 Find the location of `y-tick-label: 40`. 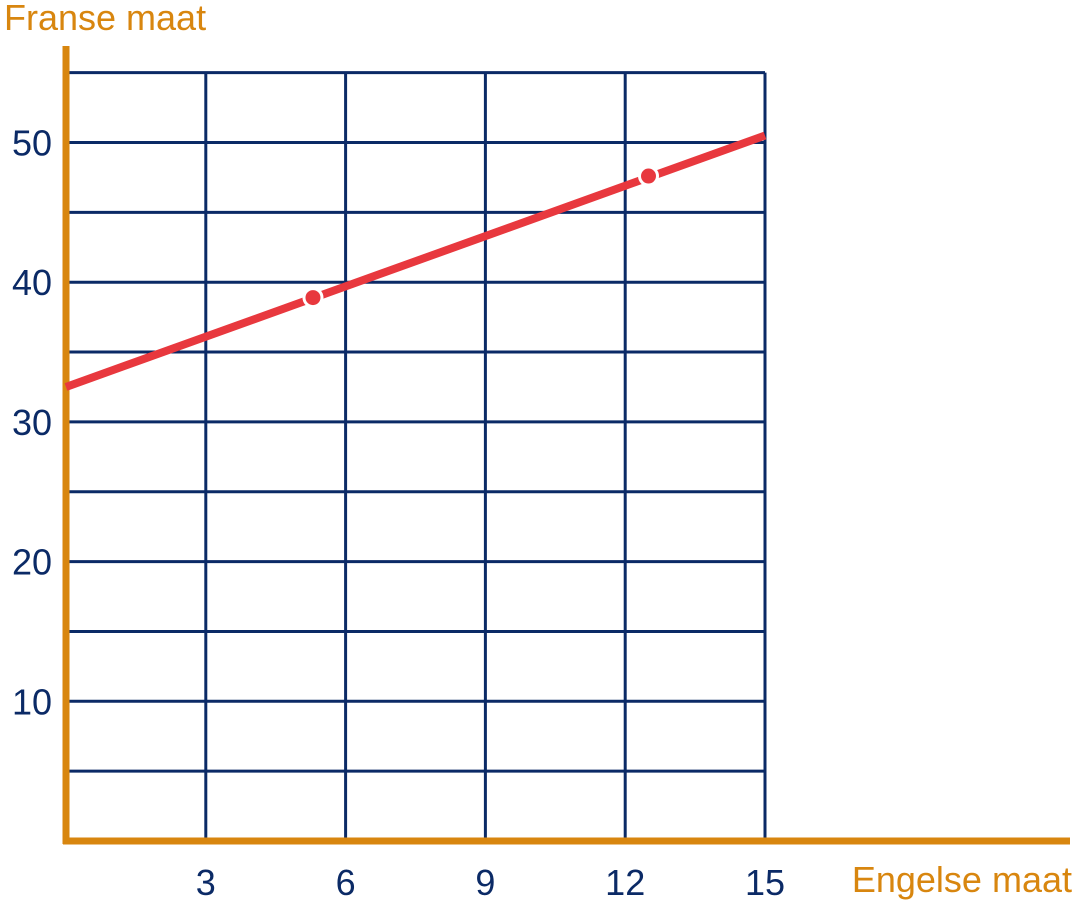

y-tick-label: 40 is located at coordinates (32, 282).